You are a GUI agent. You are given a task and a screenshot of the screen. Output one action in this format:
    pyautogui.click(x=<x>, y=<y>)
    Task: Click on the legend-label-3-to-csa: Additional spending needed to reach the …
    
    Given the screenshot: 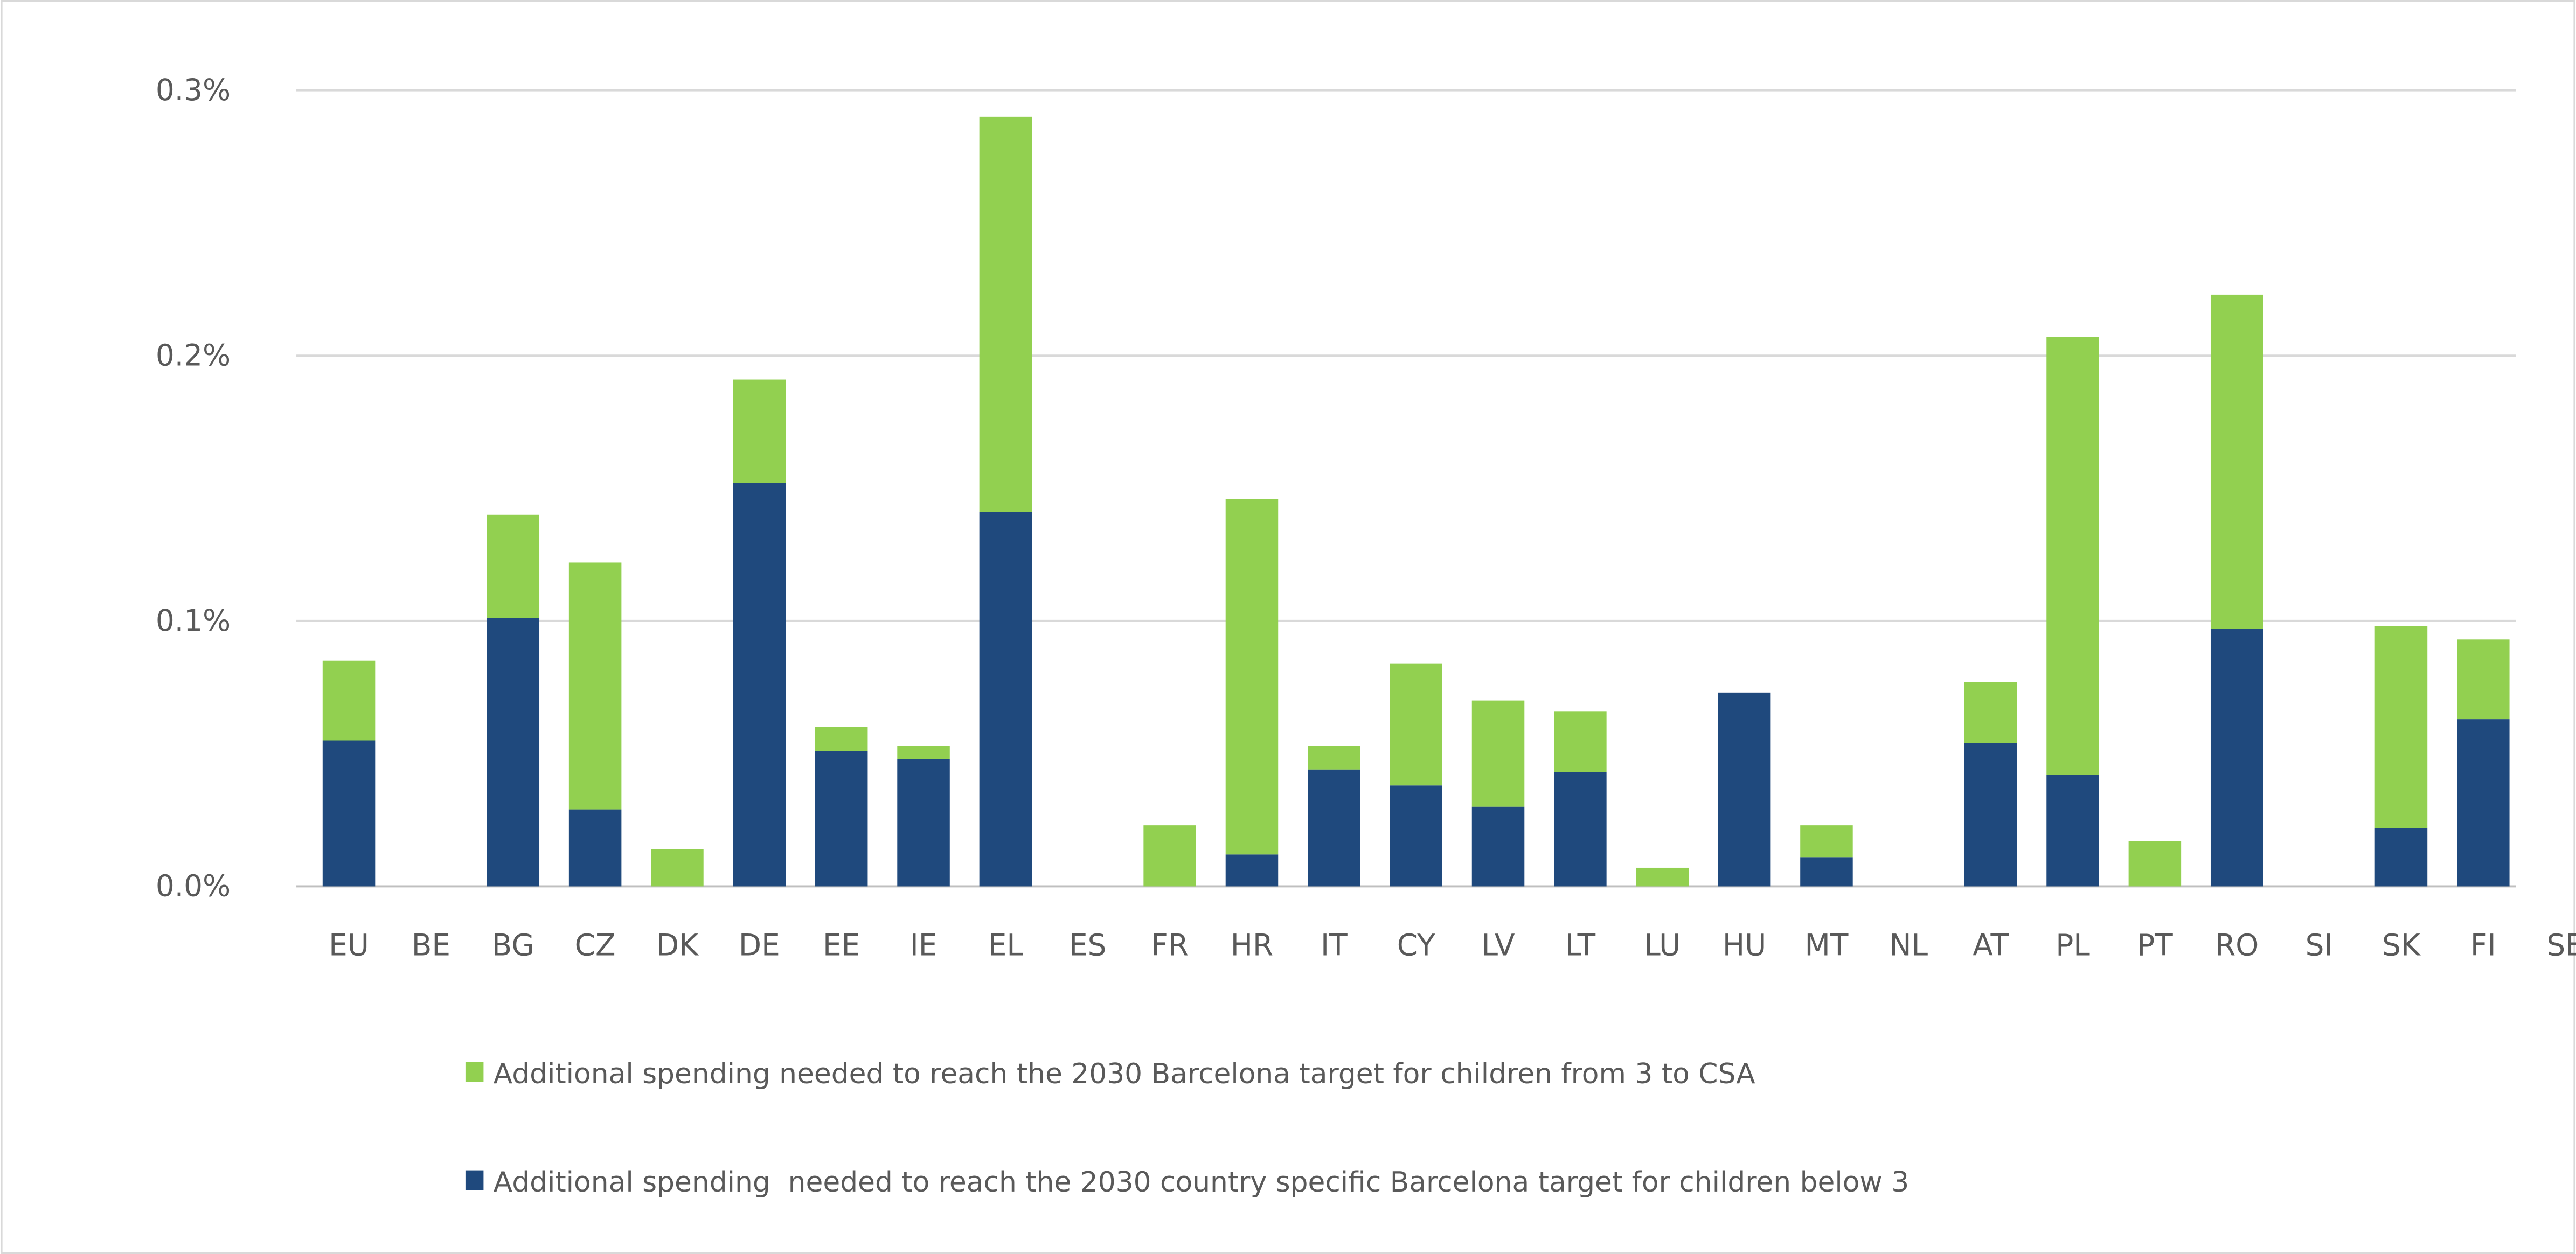 What is the action you would take?
    pyautogui.click(x=1124, y=1074)
    